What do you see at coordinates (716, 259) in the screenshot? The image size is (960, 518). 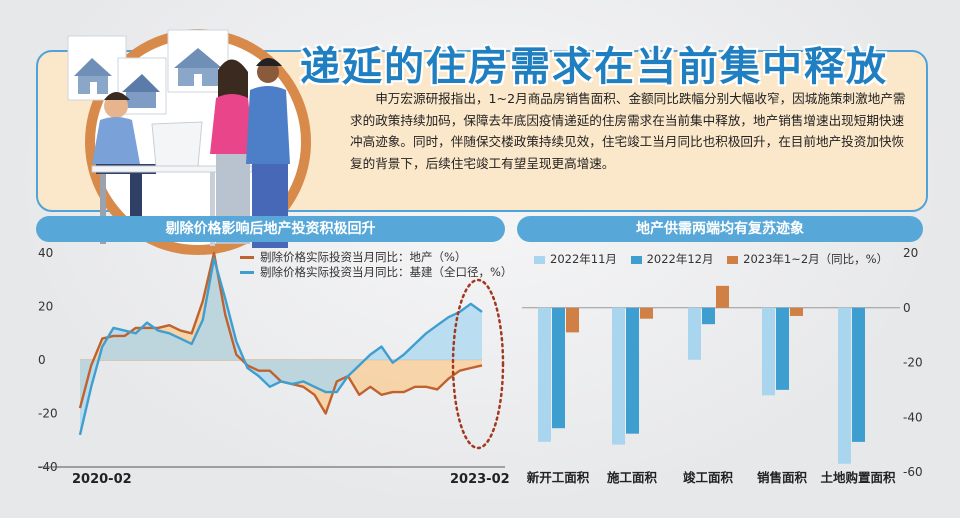 I see `bar-legend: 2022年11月 2022年12月 2023年1~2月（同比，%）` at bounding box center [716, 259].